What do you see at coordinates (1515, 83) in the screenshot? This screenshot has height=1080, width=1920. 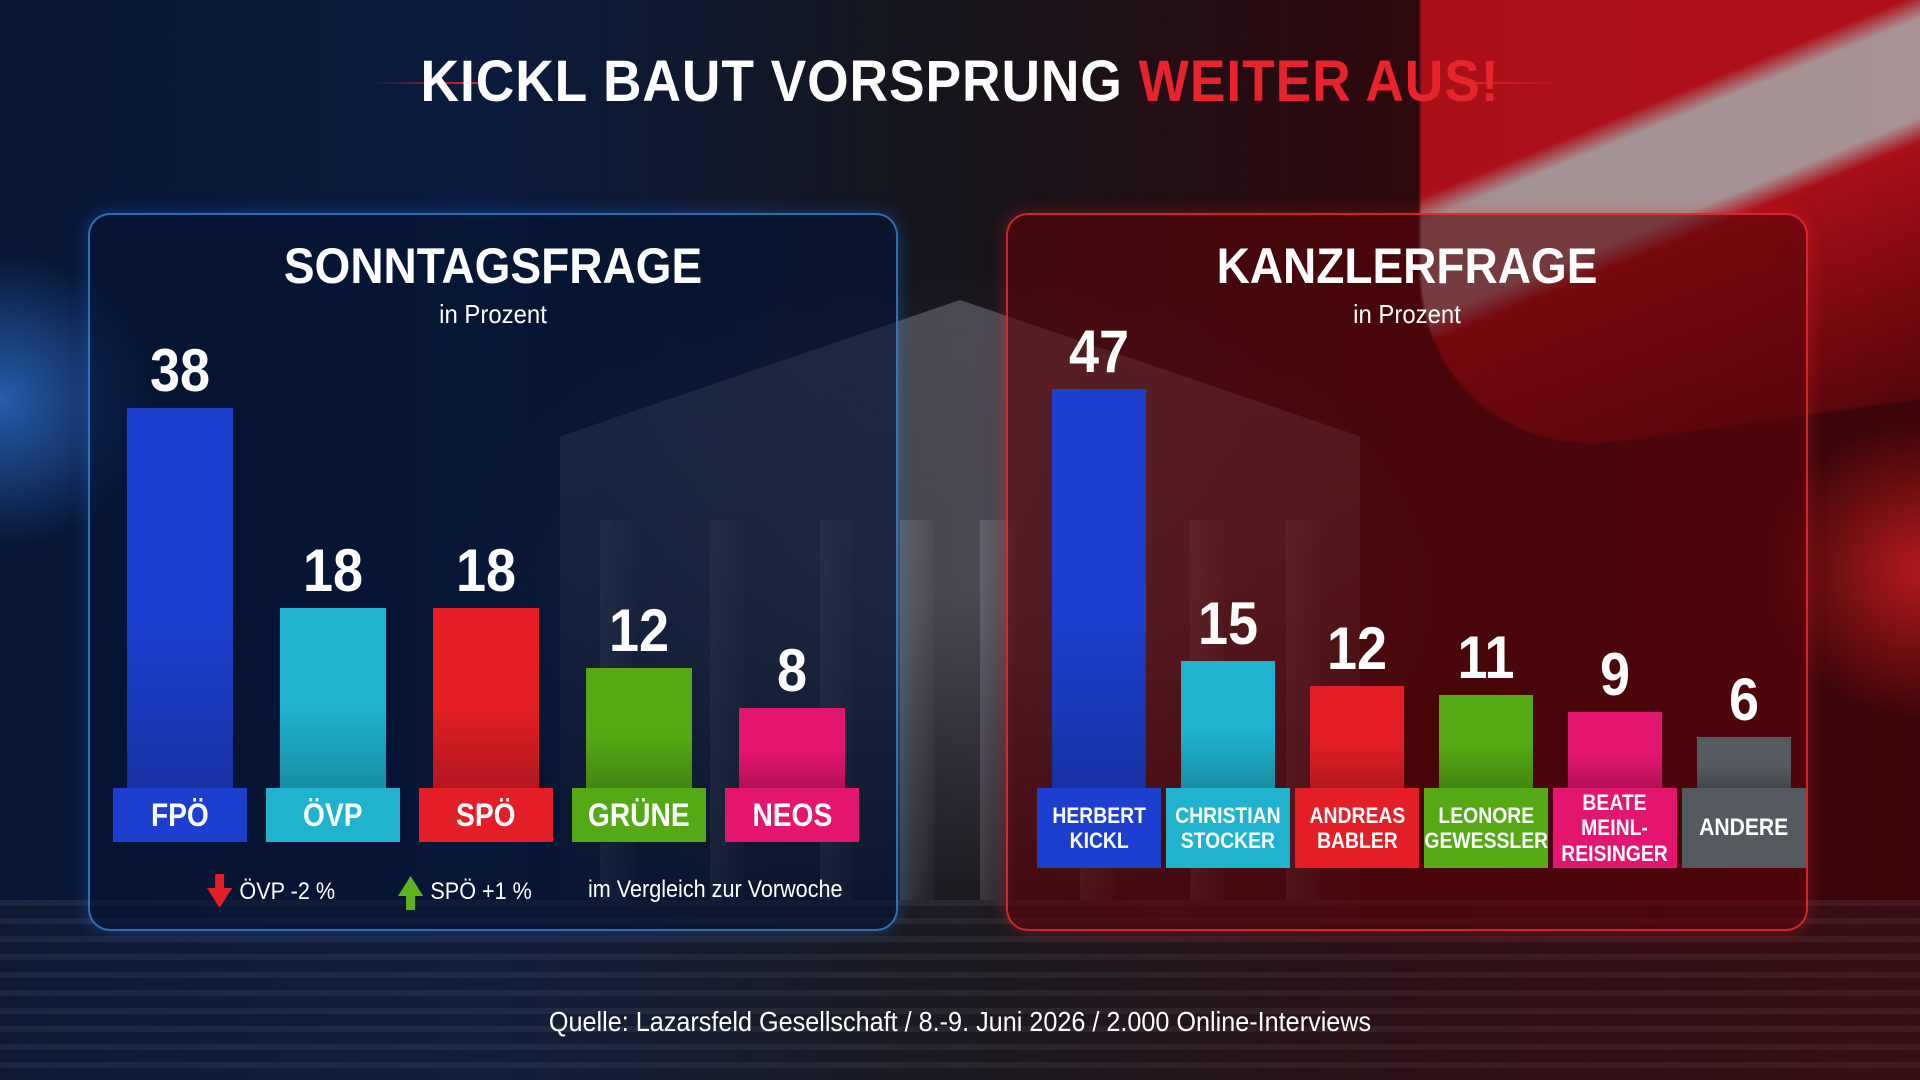 I see `headline-rule-right` at bounding box center [1515, 83].